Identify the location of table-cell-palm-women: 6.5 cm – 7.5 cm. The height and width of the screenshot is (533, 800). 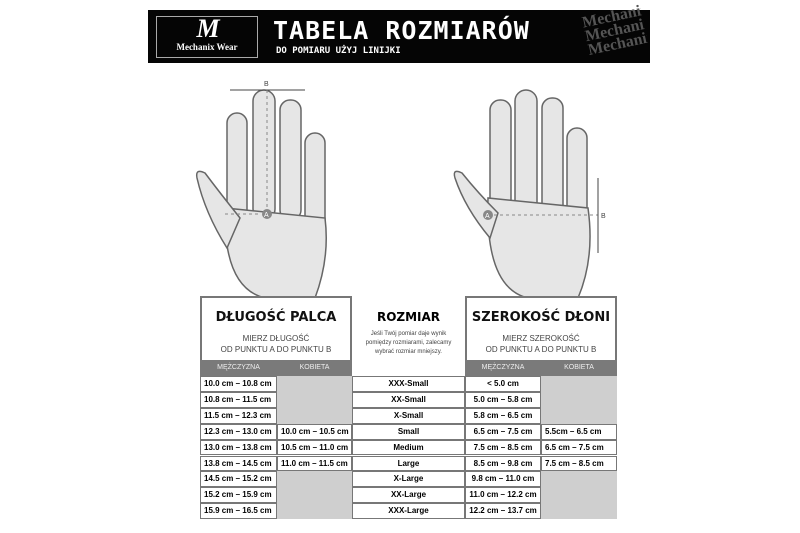
(579, 447).